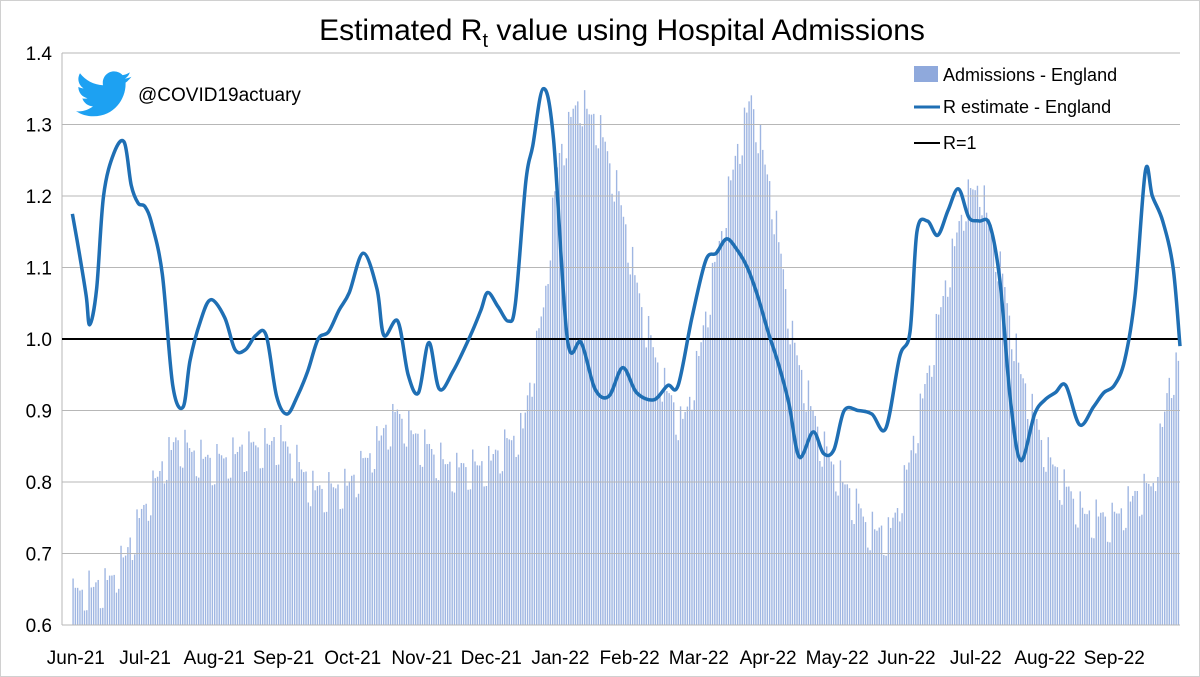 This screenshot has width=1200, height=677. What do you see at coordinates (491, 658) in the screenshot?
I see `x-tick-label: Dec-21` at bounding box center [491, 658].